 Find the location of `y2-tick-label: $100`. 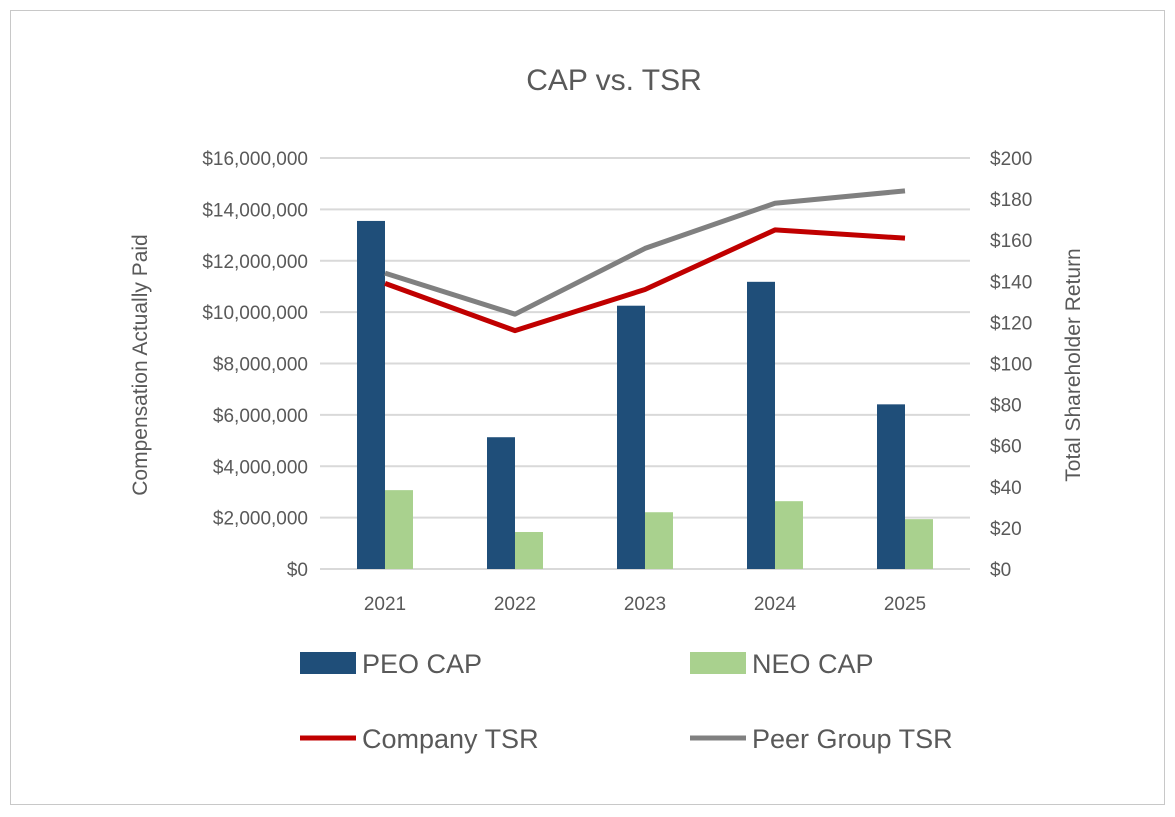

y2-tick-label: $100 is located at coordinates (1011, 365).